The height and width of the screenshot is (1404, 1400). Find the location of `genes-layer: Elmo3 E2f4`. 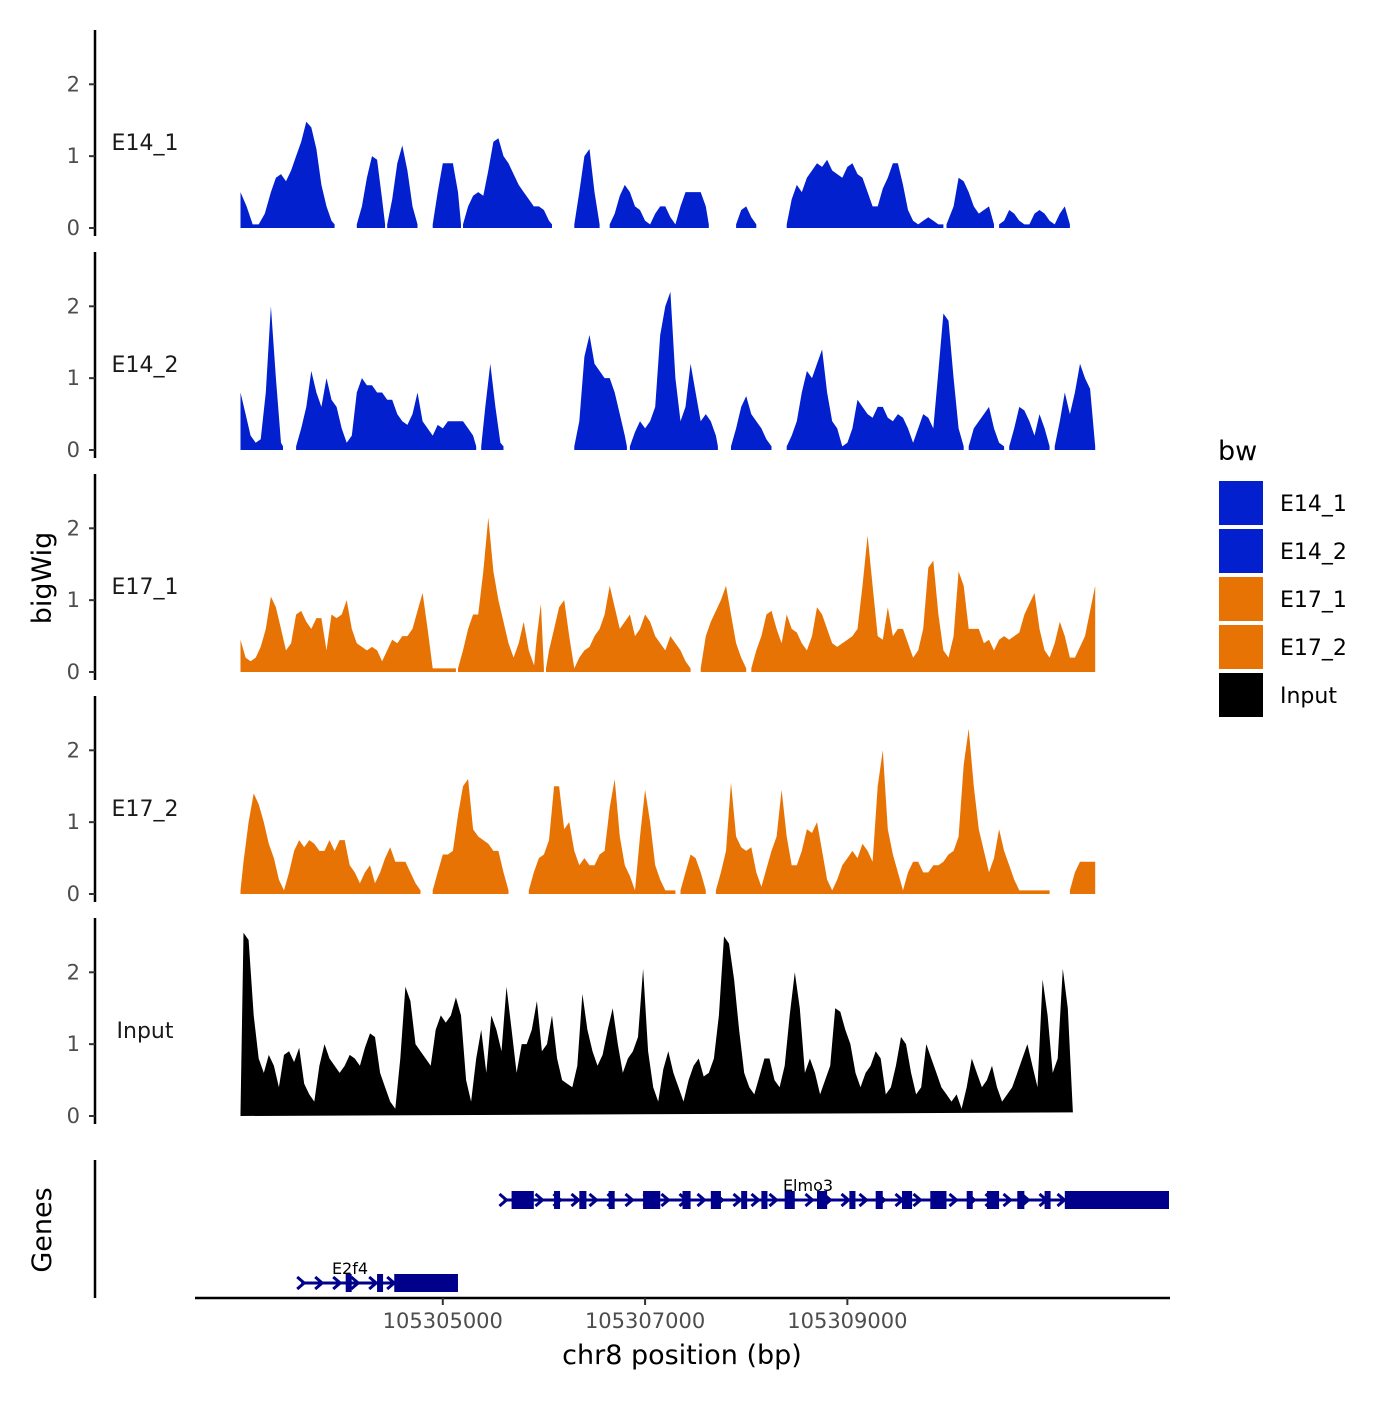

genes-layer: Elmo3 E2f4 is located at coordinates (631, 1229).